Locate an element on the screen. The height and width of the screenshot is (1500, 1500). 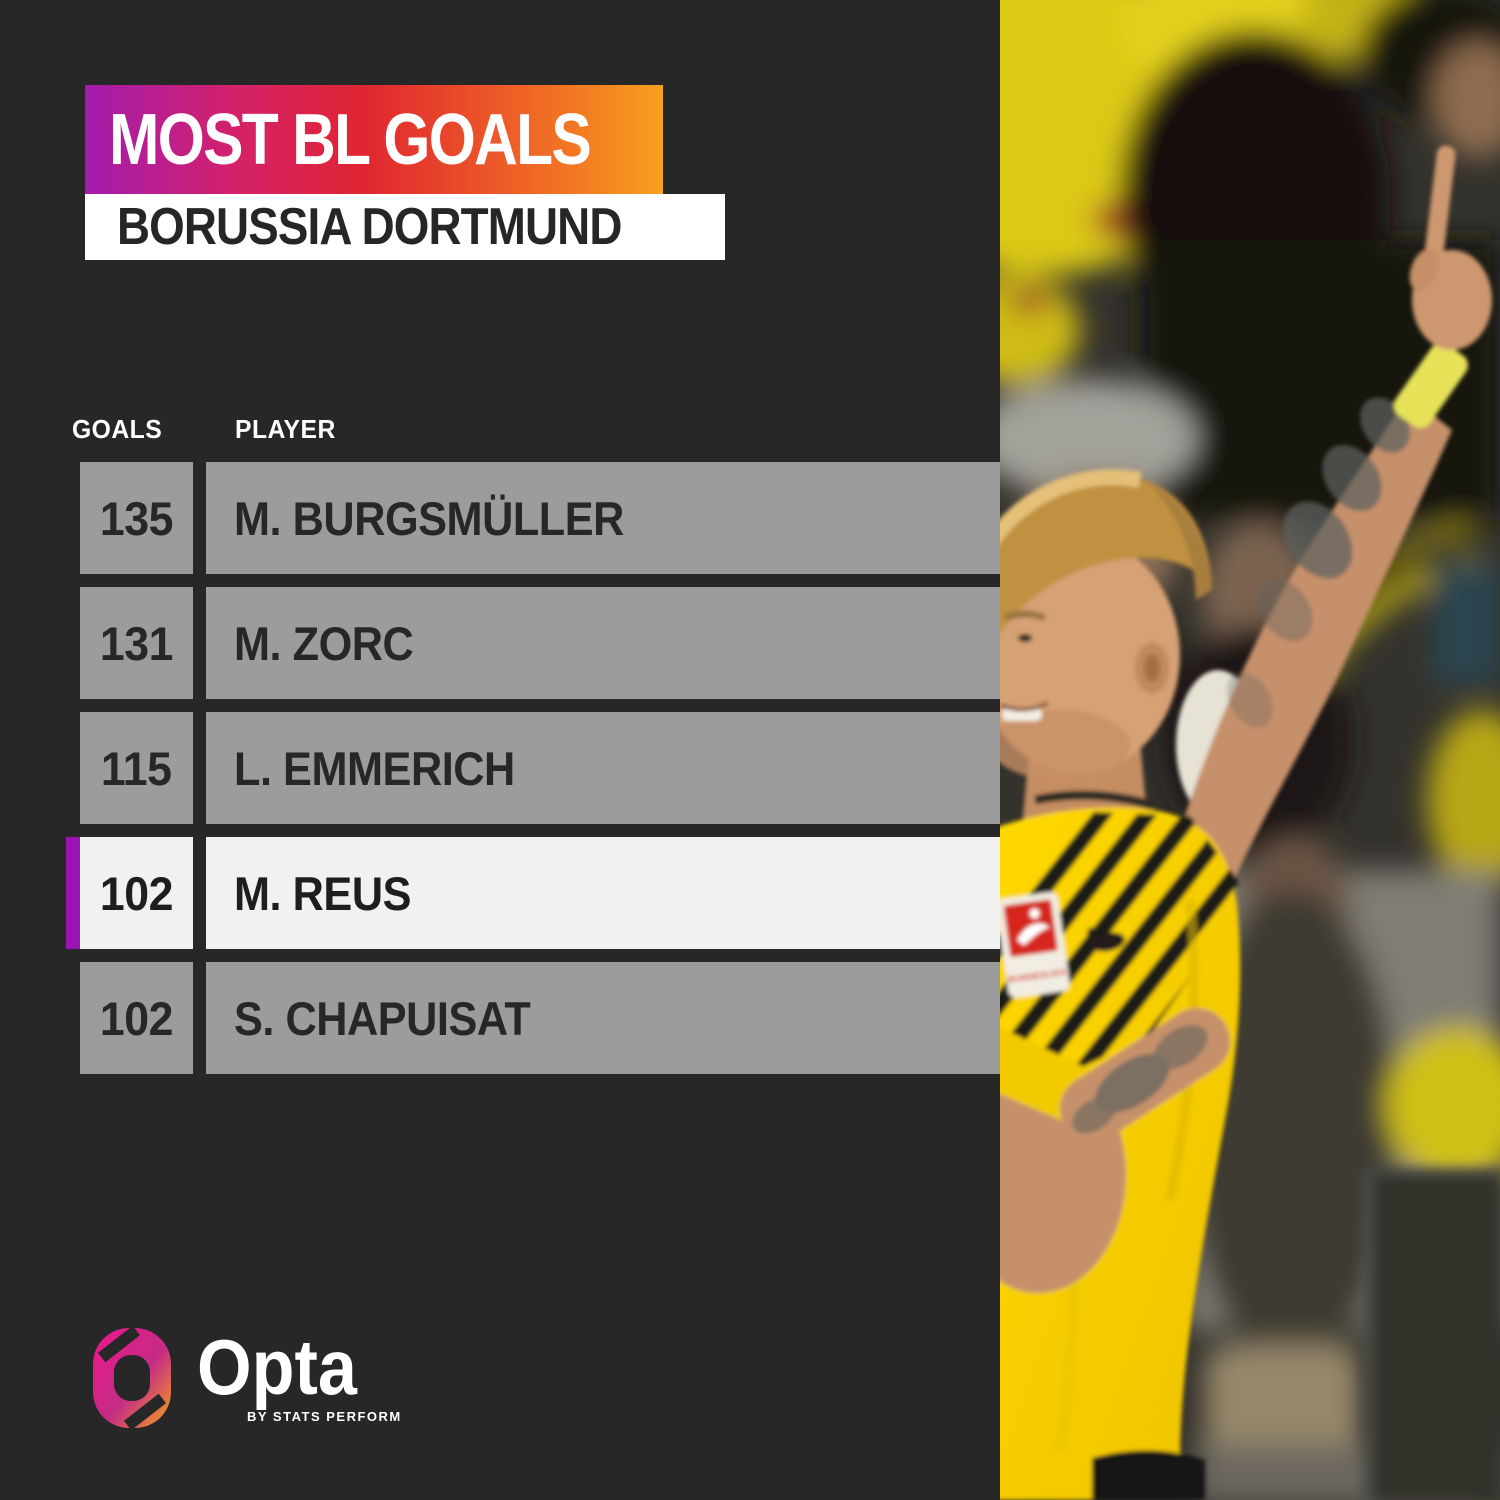
opta-byline: BY STATS PERFORM is located at coordinates (324, 1416).